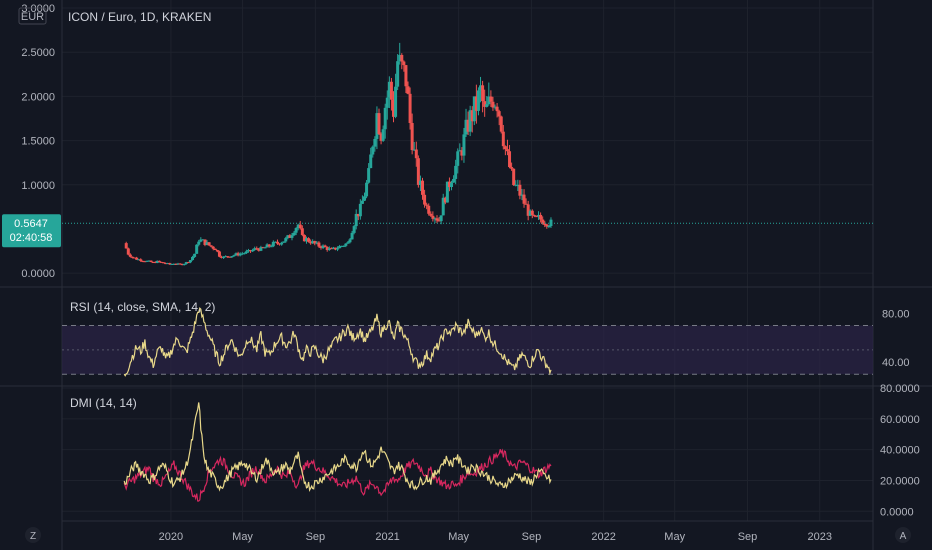 The width and height of the screenshot is (932, 550). What do you see at coordinates (900, 389) in the screenshot?
I see `dmi-tick-label: 80.0000` at bounding box center [900, 389].